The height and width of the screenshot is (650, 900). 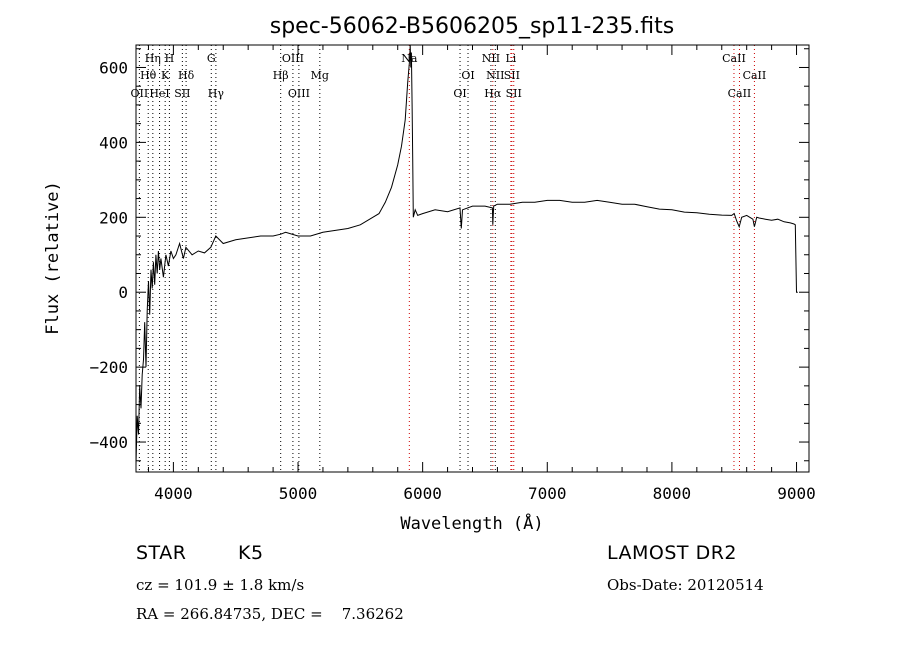 I want to click on x-tick-label: 7000, so click(x=547, y=493).